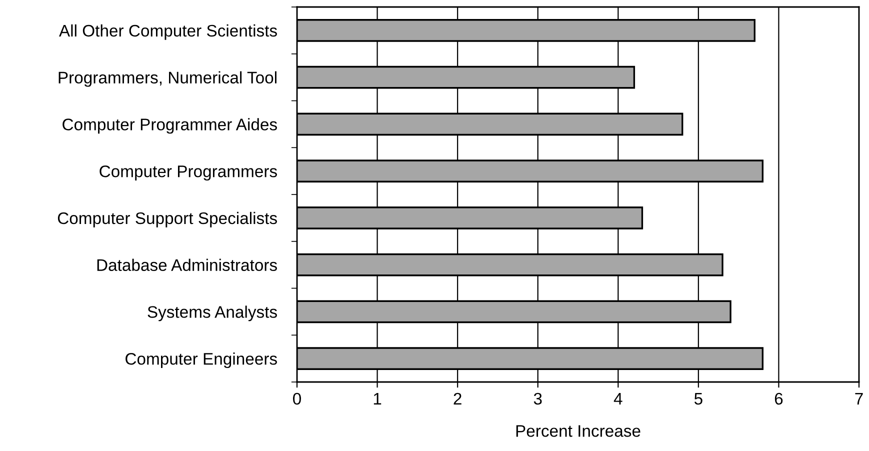 The image size is (869, 451). What do you see at coordinates (188, 173) in the screenshot?
I see `y-tick-label: Computer Programmers` at bounding box center [188, 173].